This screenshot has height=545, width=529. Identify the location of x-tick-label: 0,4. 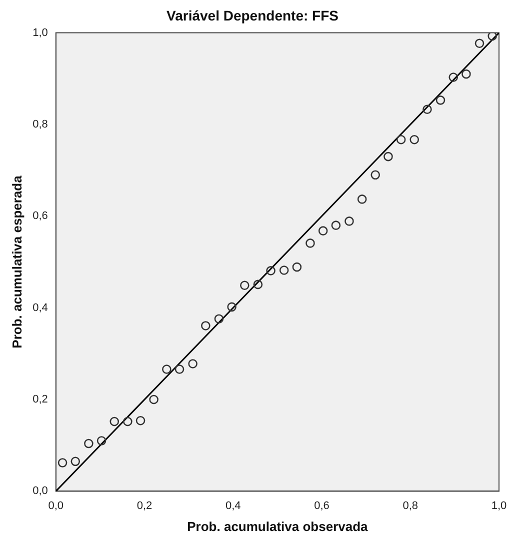
(233, 506).